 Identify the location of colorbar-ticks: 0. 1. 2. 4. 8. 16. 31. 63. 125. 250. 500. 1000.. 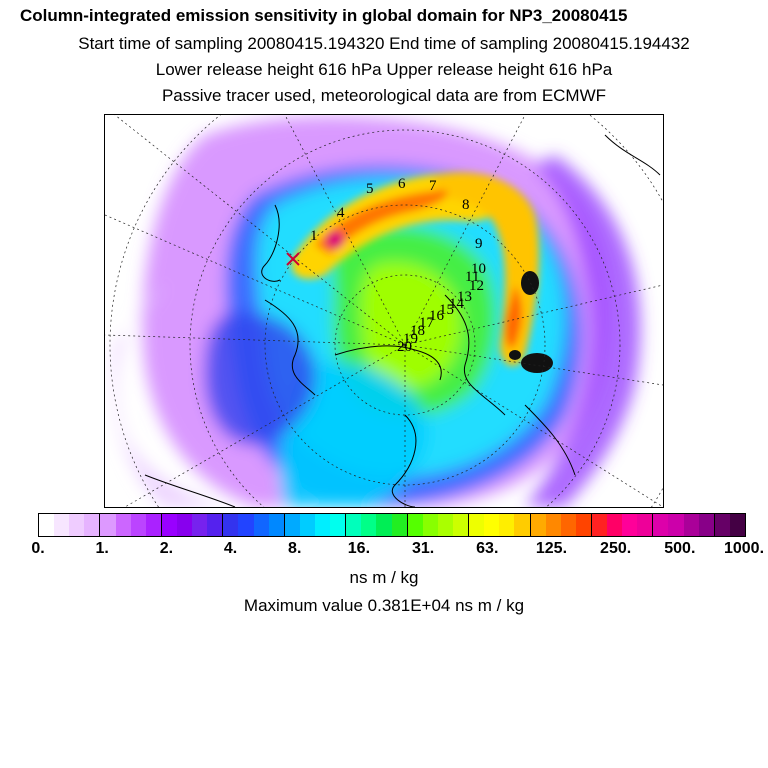
(384, 550).